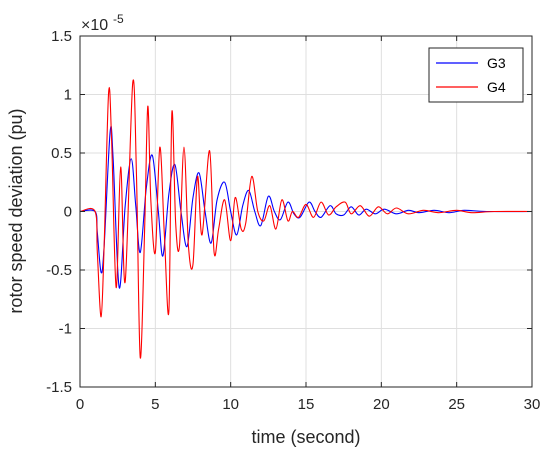 The image size is (550, 458). Describe the element at coordinates (118, 19) in the screenshot. I see `y-scale-exponent-power: -5` at that location.